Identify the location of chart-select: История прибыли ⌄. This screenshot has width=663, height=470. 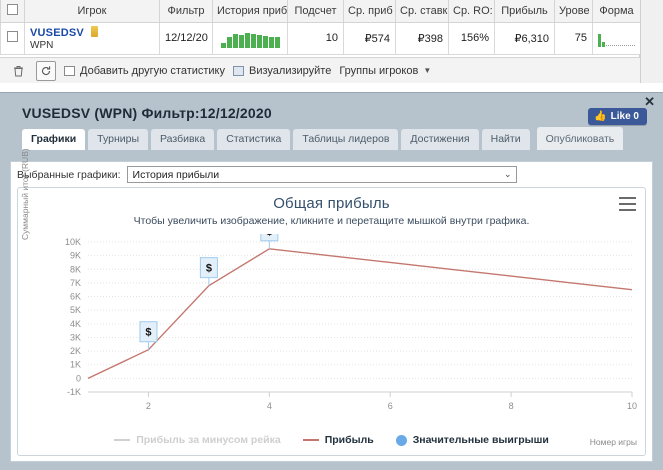
(321, 174).